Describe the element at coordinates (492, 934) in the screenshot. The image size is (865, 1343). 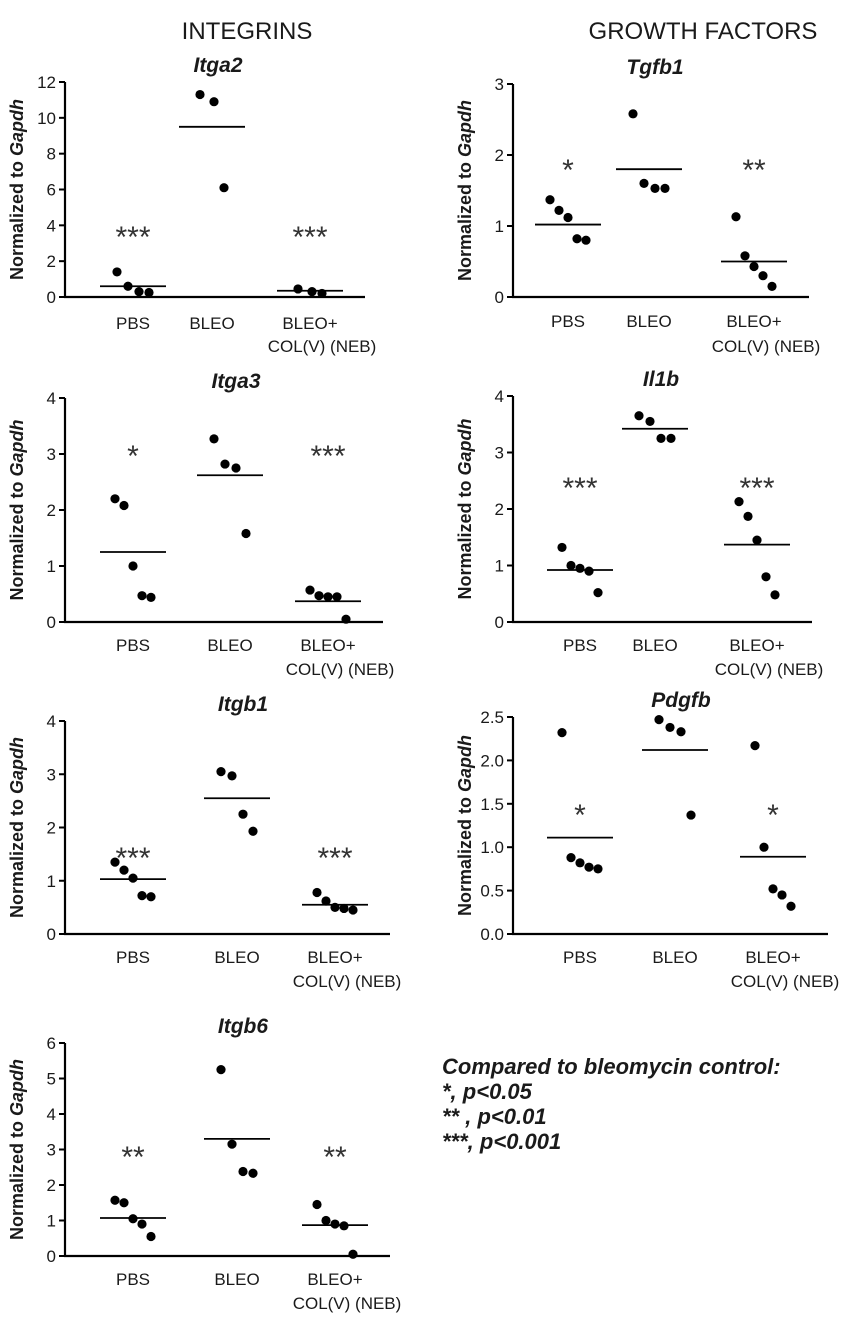
I see `y-tick-label: 0.0` at that location.